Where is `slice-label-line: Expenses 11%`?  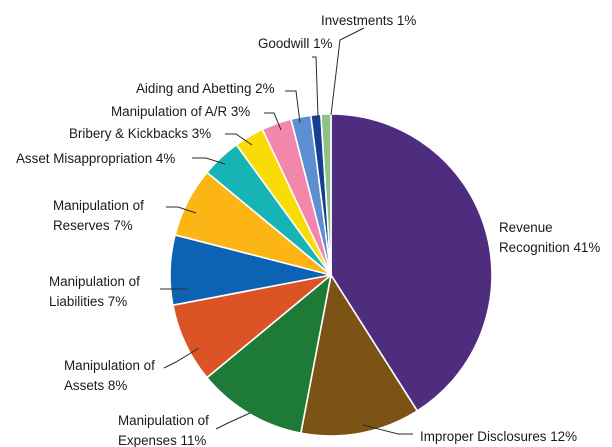 slice-label-line: Expenses 11% is located at coordinates (162, 440).